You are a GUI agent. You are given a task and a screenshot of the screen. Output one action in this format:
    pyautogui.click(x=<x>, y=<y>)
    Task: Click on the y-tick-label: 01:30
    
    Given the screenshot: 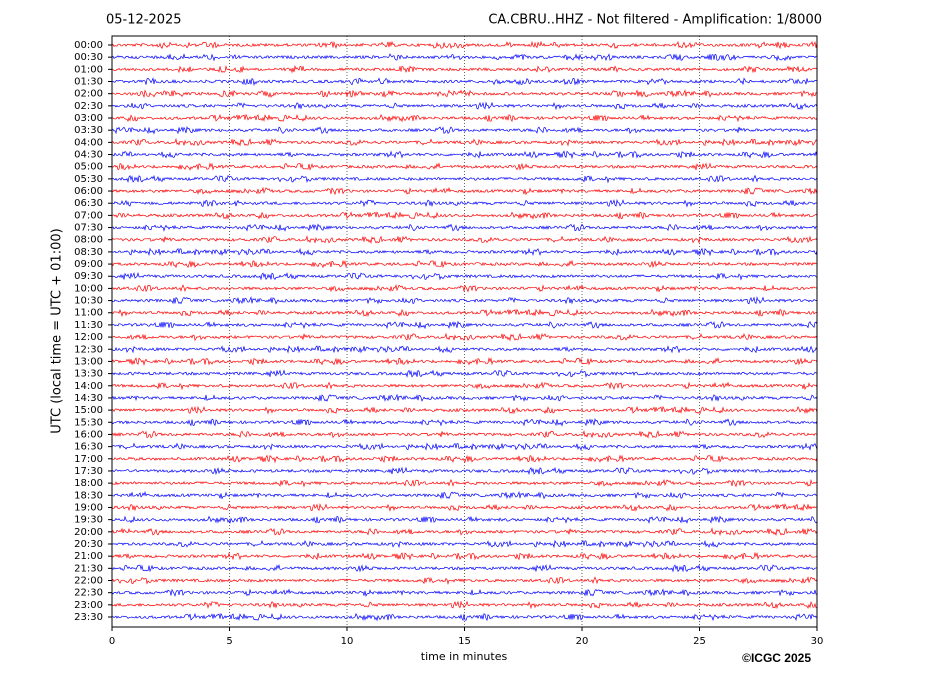 What is the action you would take?
    pyautogui.click(x=88, y=82)
    